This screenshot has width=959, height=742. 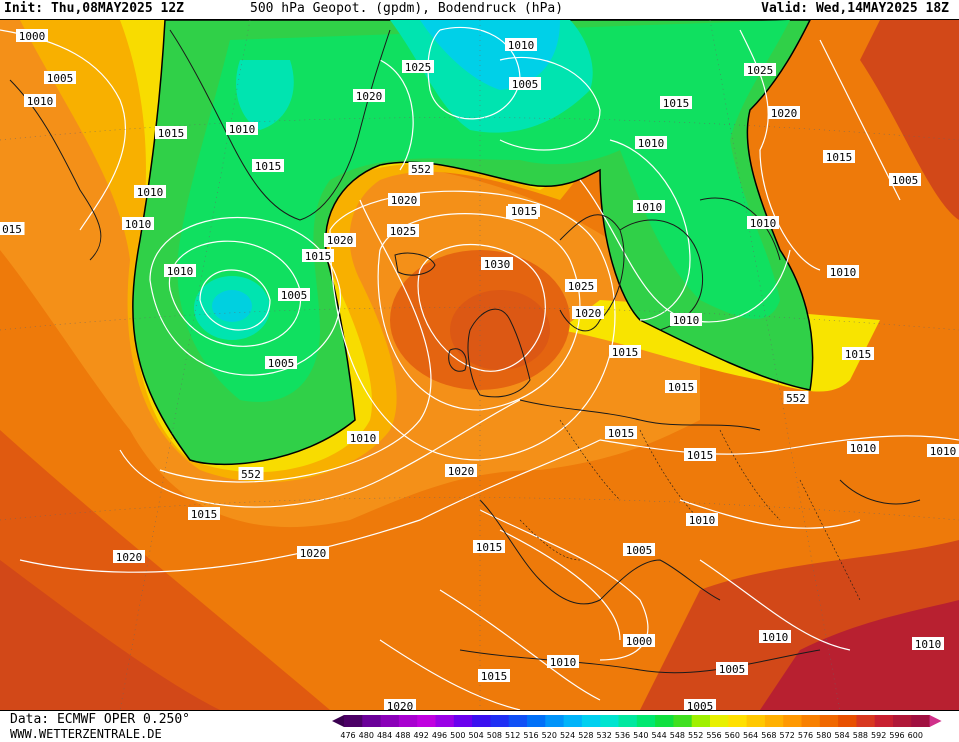 What do you see at coordinates (245, 296) in the screenshot?
I see `isobar-1010-low` at bounding box center [245, 296].